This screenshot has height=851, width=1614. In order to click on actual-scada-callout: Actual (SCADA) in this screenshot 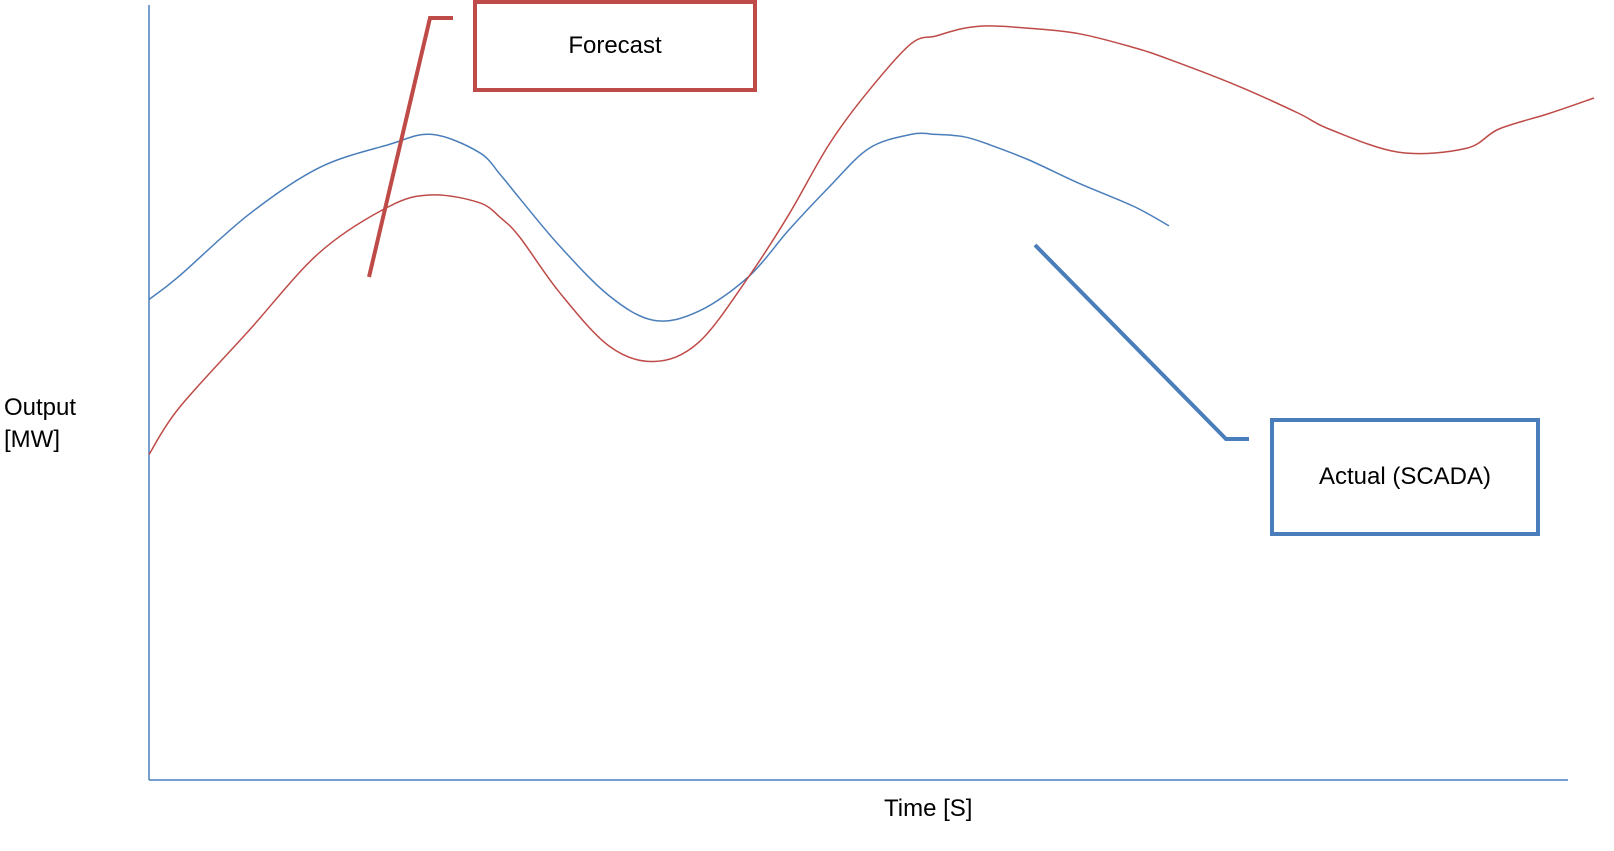, I will do `click(1405, 477)`.